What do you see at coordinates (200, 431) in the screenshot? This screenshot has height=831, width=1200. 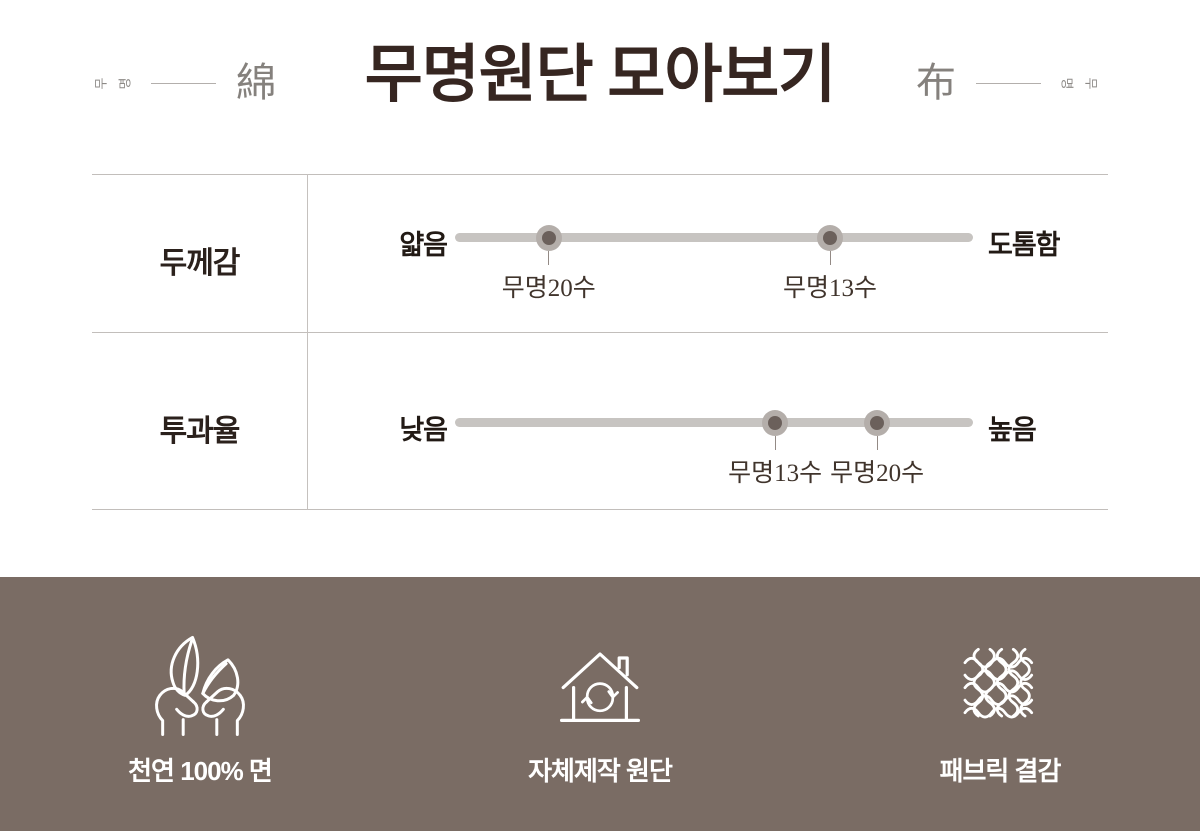 I see `row-label-transmittance: 투과율` at bounding box center [200, 431].